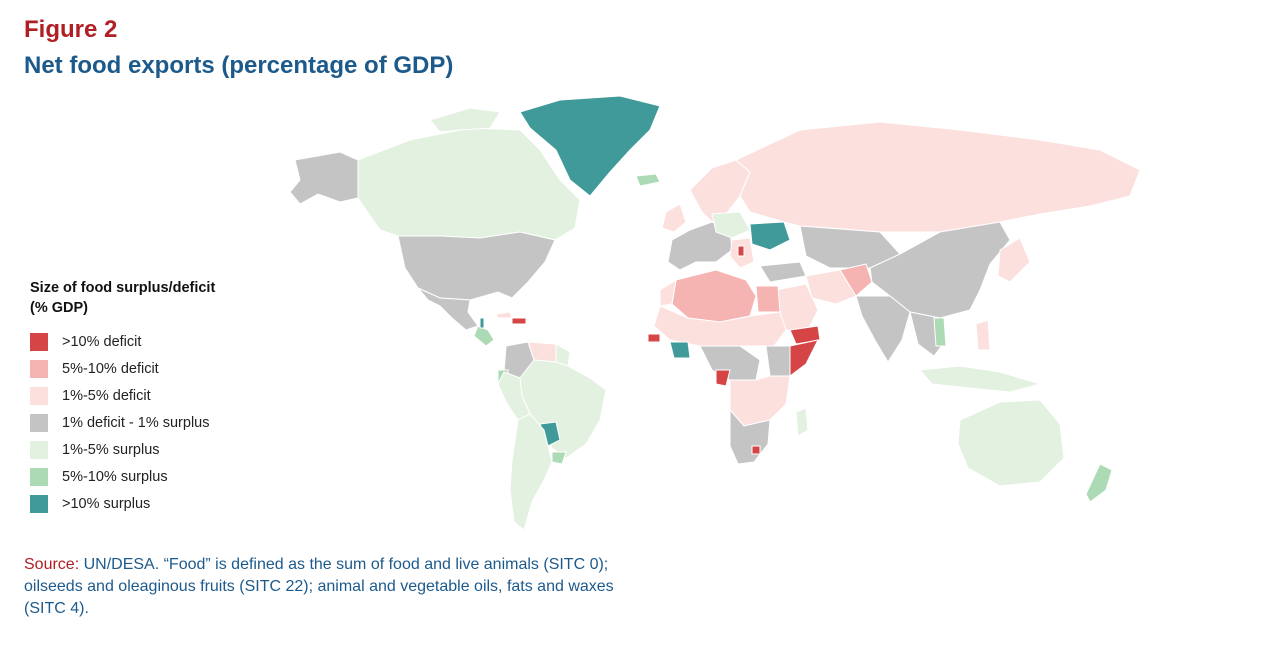  I want to click on legend-title: Size of food surplus/deficit (% GDP), so click(160, 298).